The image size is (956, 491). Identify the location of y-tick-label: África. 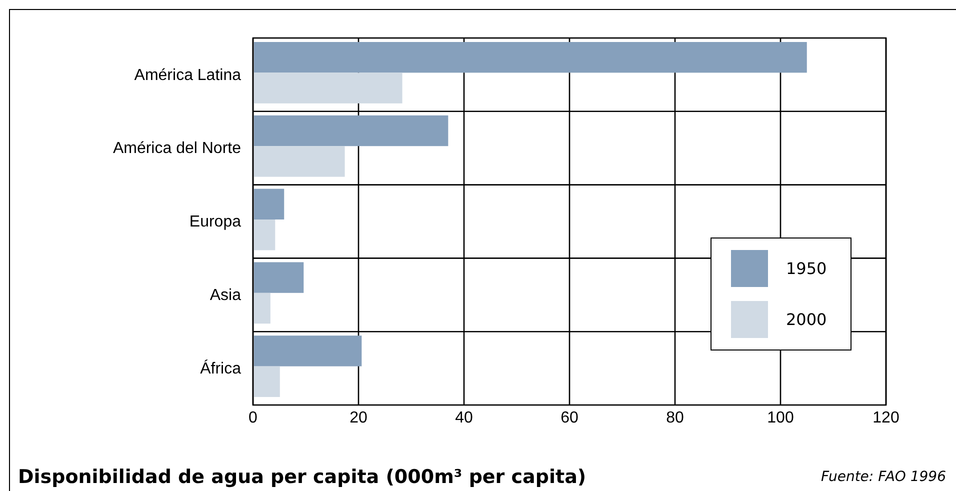
(221, 368).